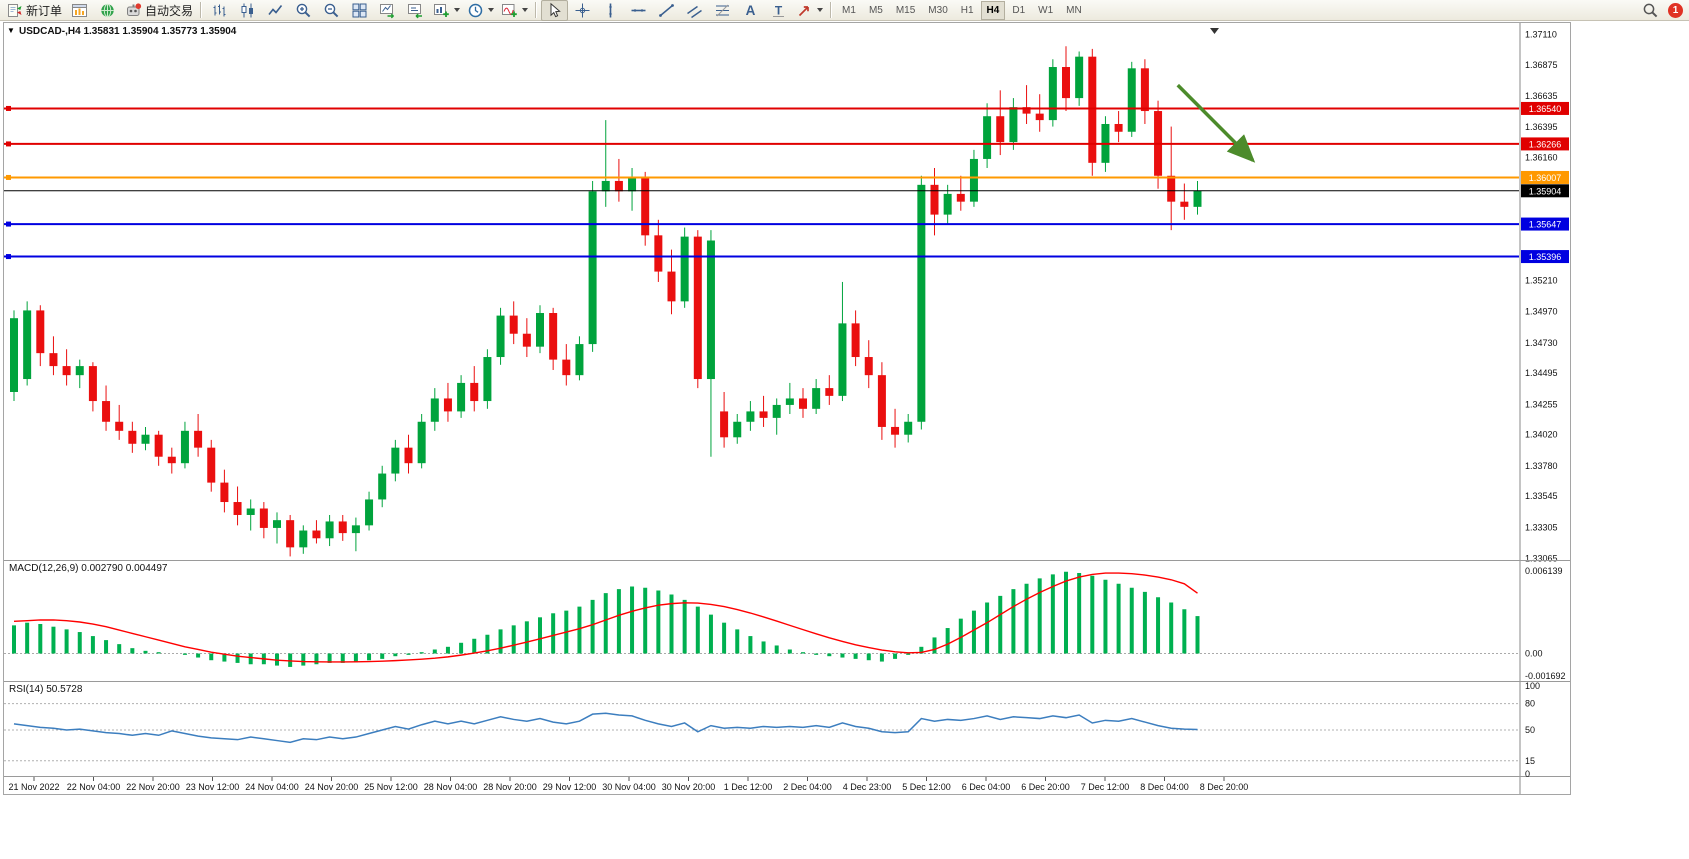 Image resolution: width=1689 pixels, height=859 pixels. I want to click on label-button: T, so click(778, 10).